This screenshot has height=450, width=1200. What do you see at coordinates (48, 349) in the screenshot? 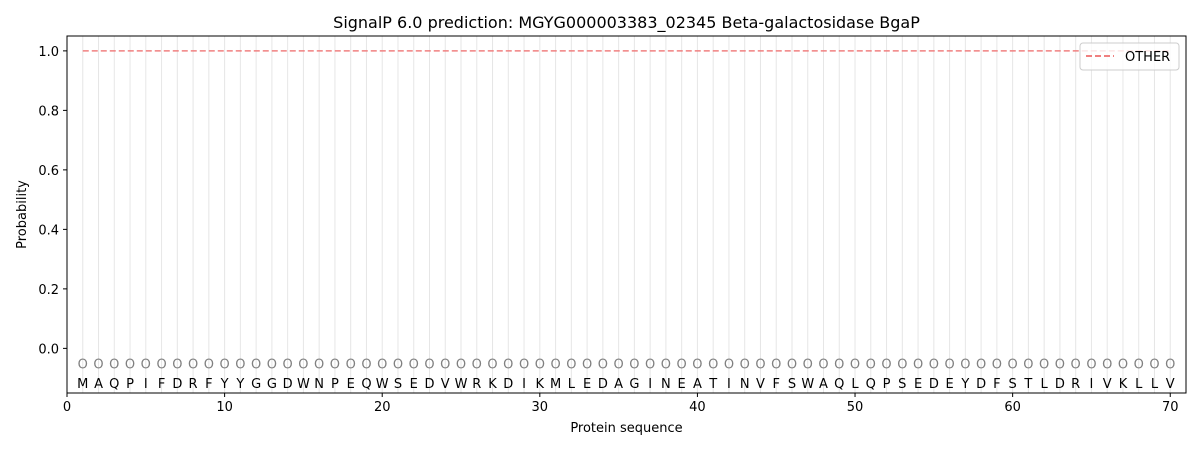
I see `y-tick-label: 0.0` at bounding box center [48, 349].